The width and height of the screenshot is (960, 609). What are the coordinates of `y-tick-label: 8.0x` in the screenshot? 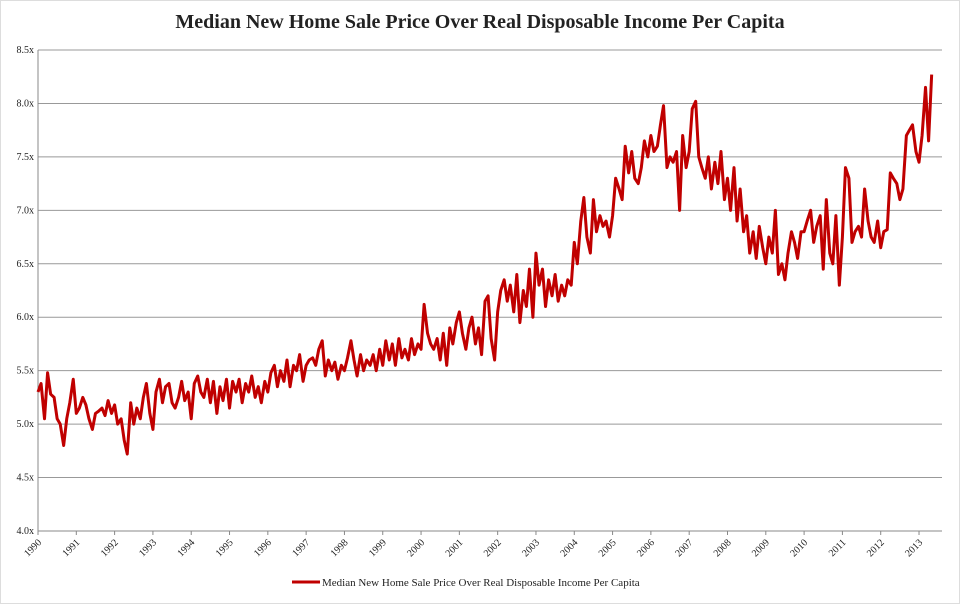 It's located at (26, 103).